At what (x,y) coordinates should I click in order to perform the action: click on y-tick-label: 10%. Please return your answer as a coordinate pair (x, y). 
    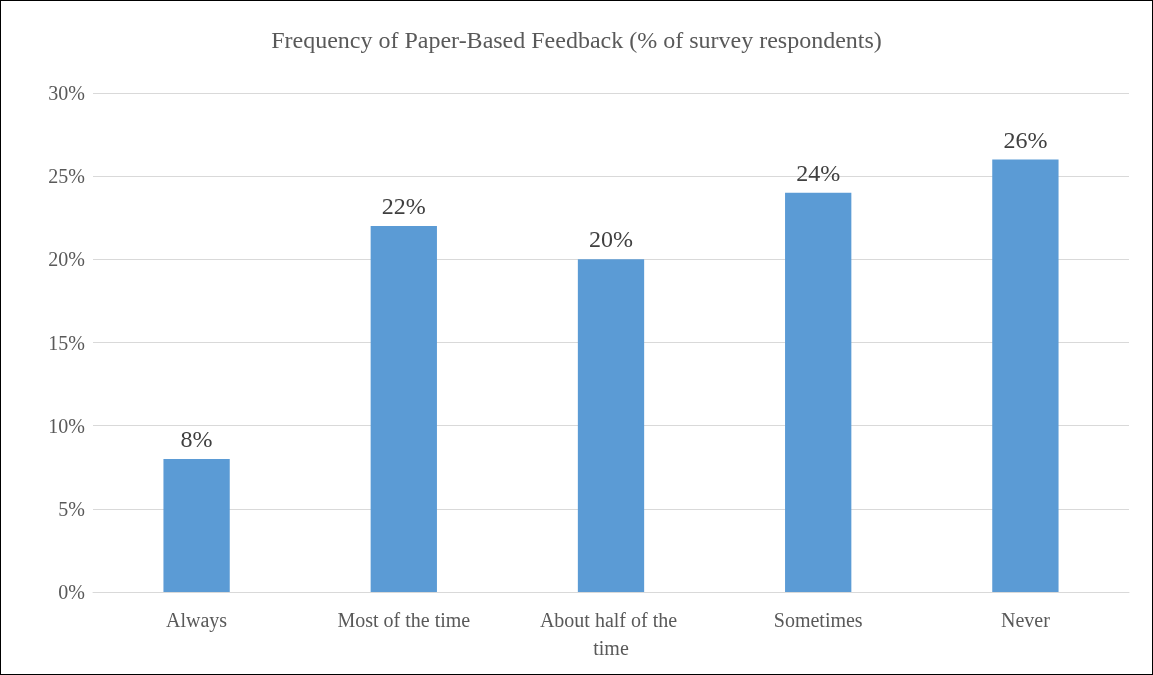
    Looking at the image, I should click on (66, 425).